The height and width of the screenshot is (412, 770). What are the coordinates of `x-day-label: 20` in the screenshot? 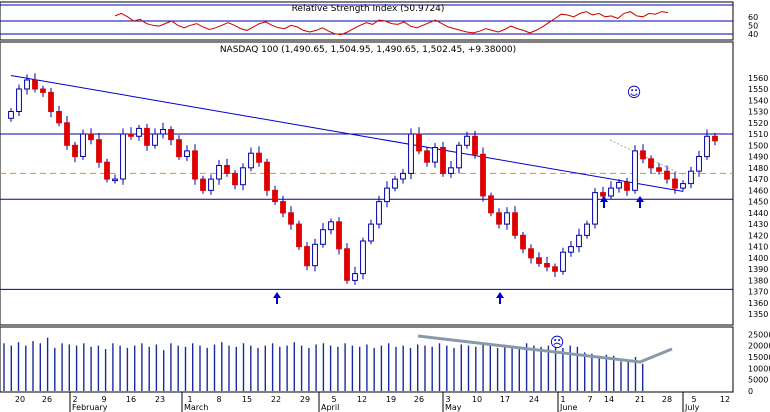 It's located at (20, 399).